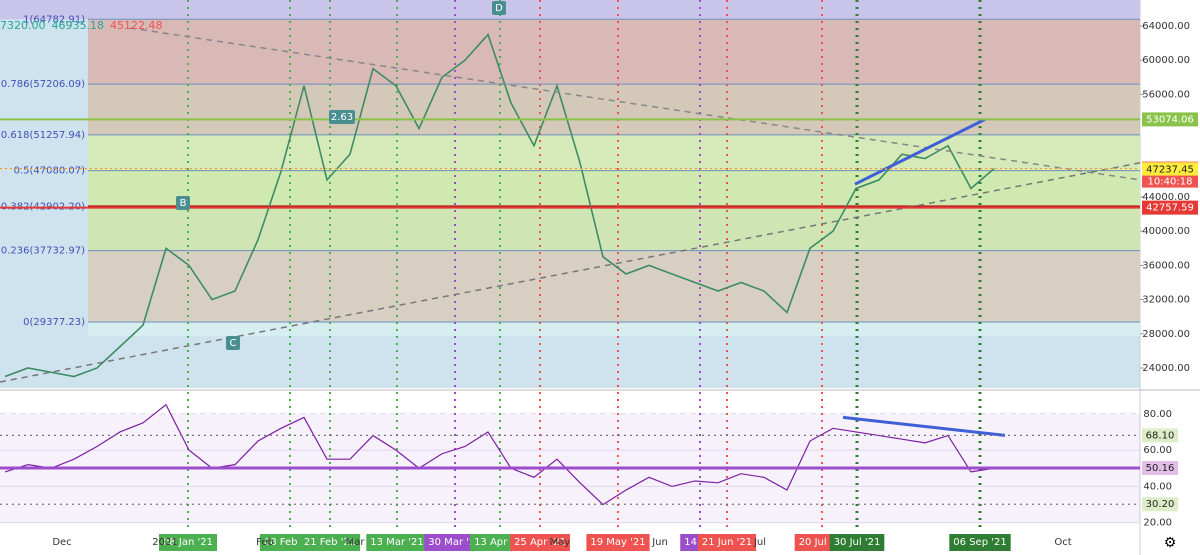 The image size is (1200, 555). I want to click on level-label: 68.10, so click(1160, 435).